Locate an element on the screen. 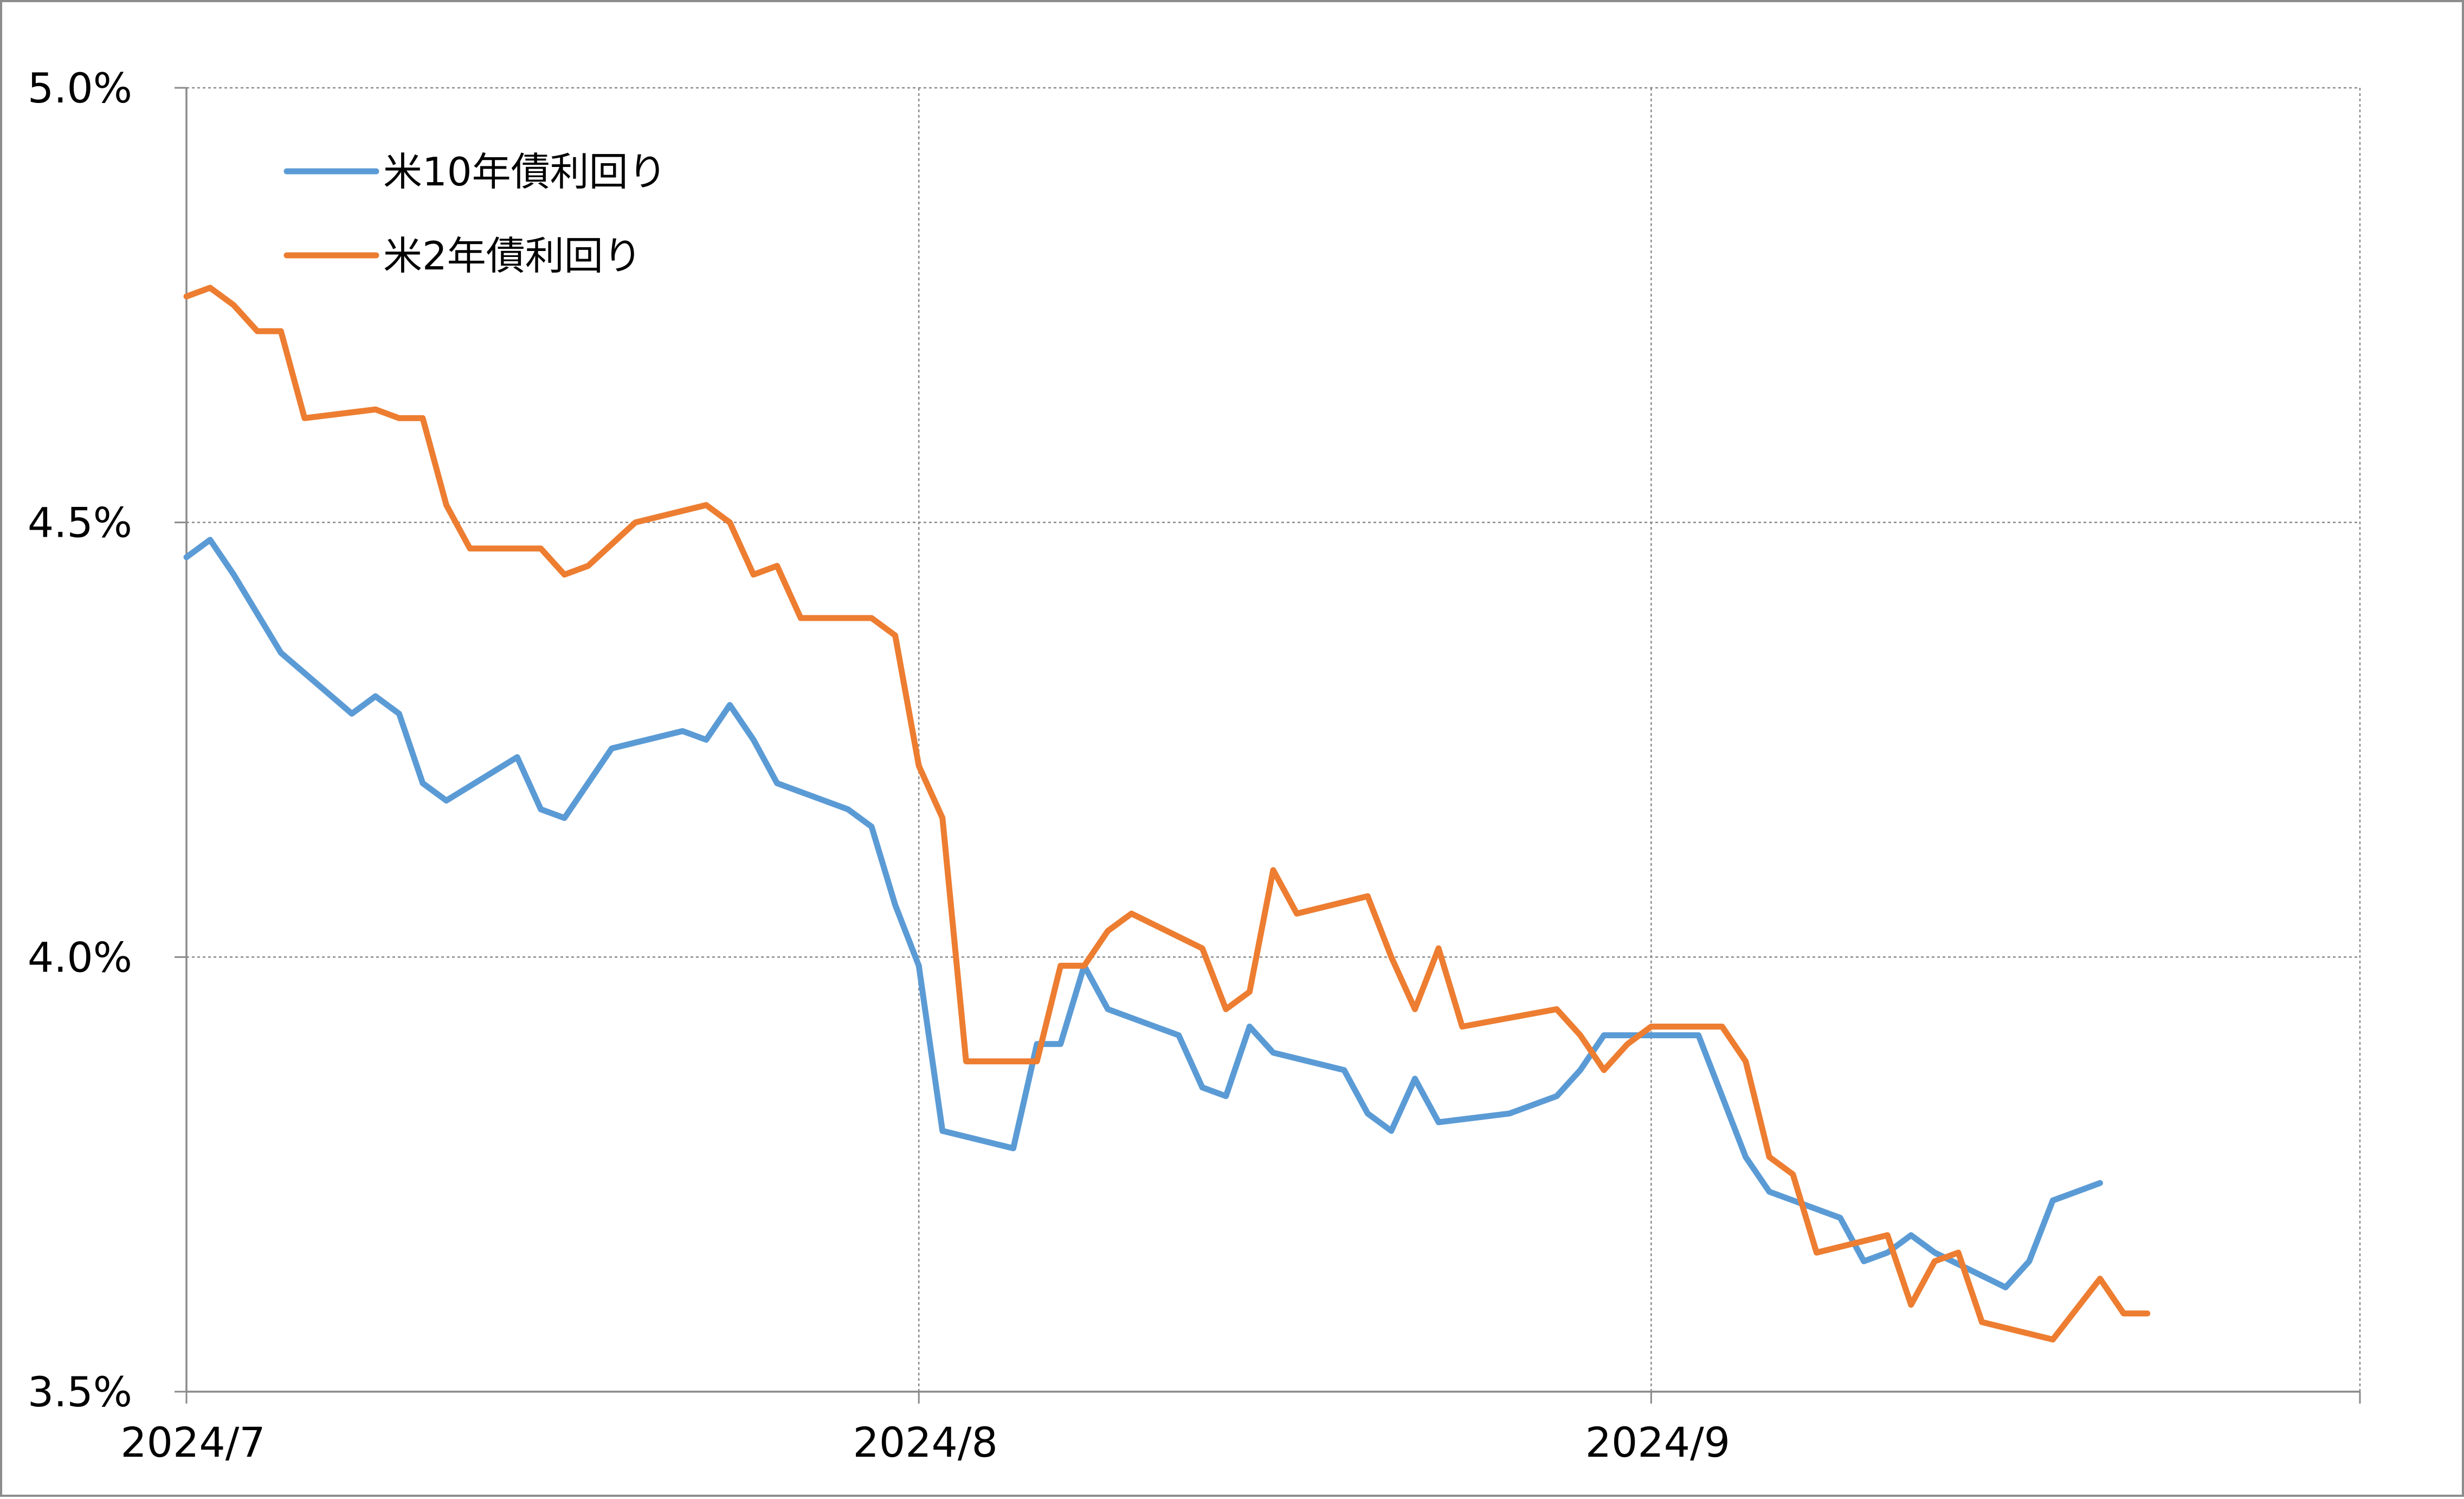 Image resolution: width=2464 pixels, height=1499 pixels. x-tick-label: 2024/7 is located at coordinates (193, 1442).